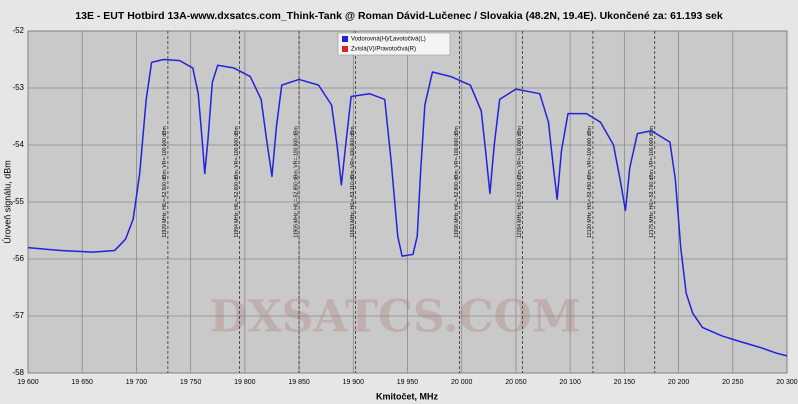  I want to click on y-tick-label: -55, so click(18, 201).